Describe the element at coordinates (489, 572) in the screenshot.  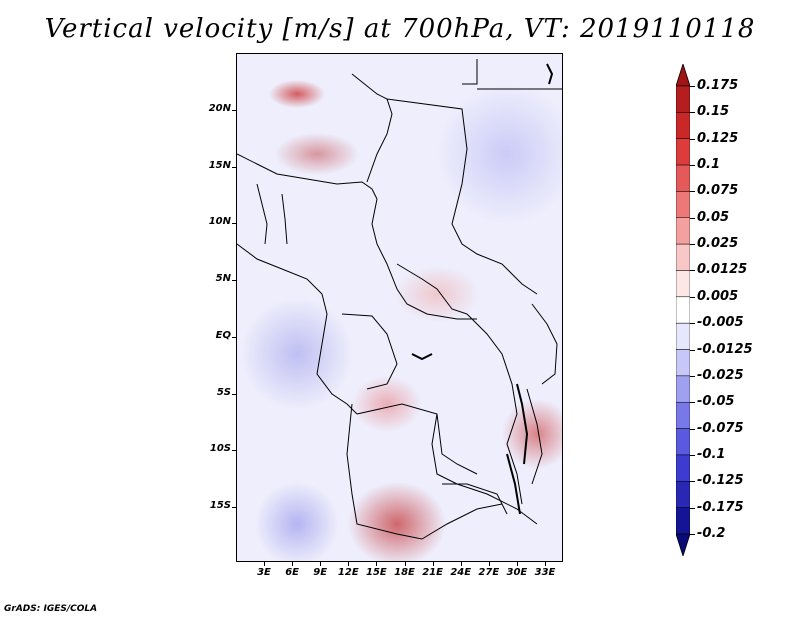
I see `lon-label: 27E` at that location.